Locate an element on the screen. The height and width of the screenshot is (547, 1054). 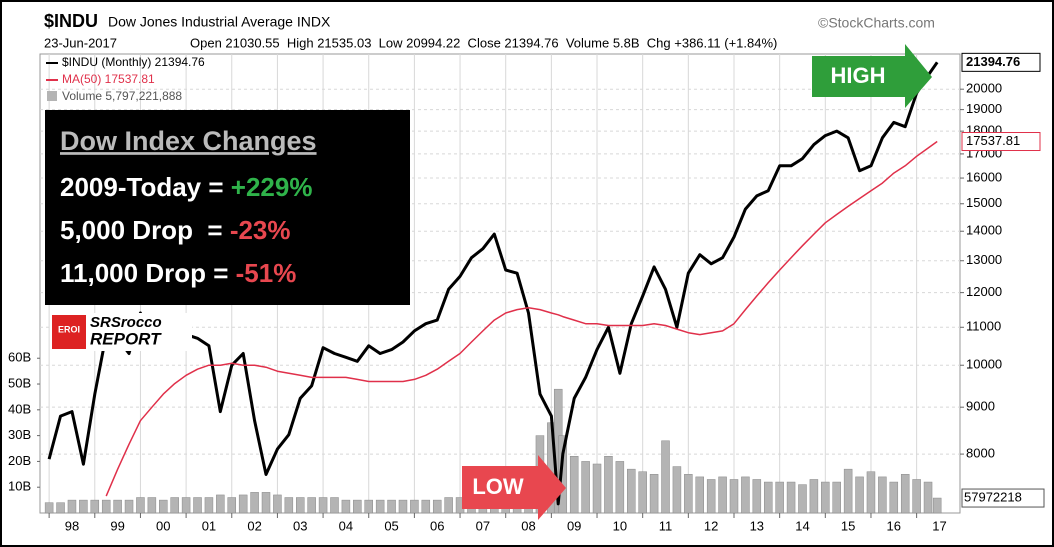
legend-entry: MA(50) 17537.81 is located at coordinates (108, 79).